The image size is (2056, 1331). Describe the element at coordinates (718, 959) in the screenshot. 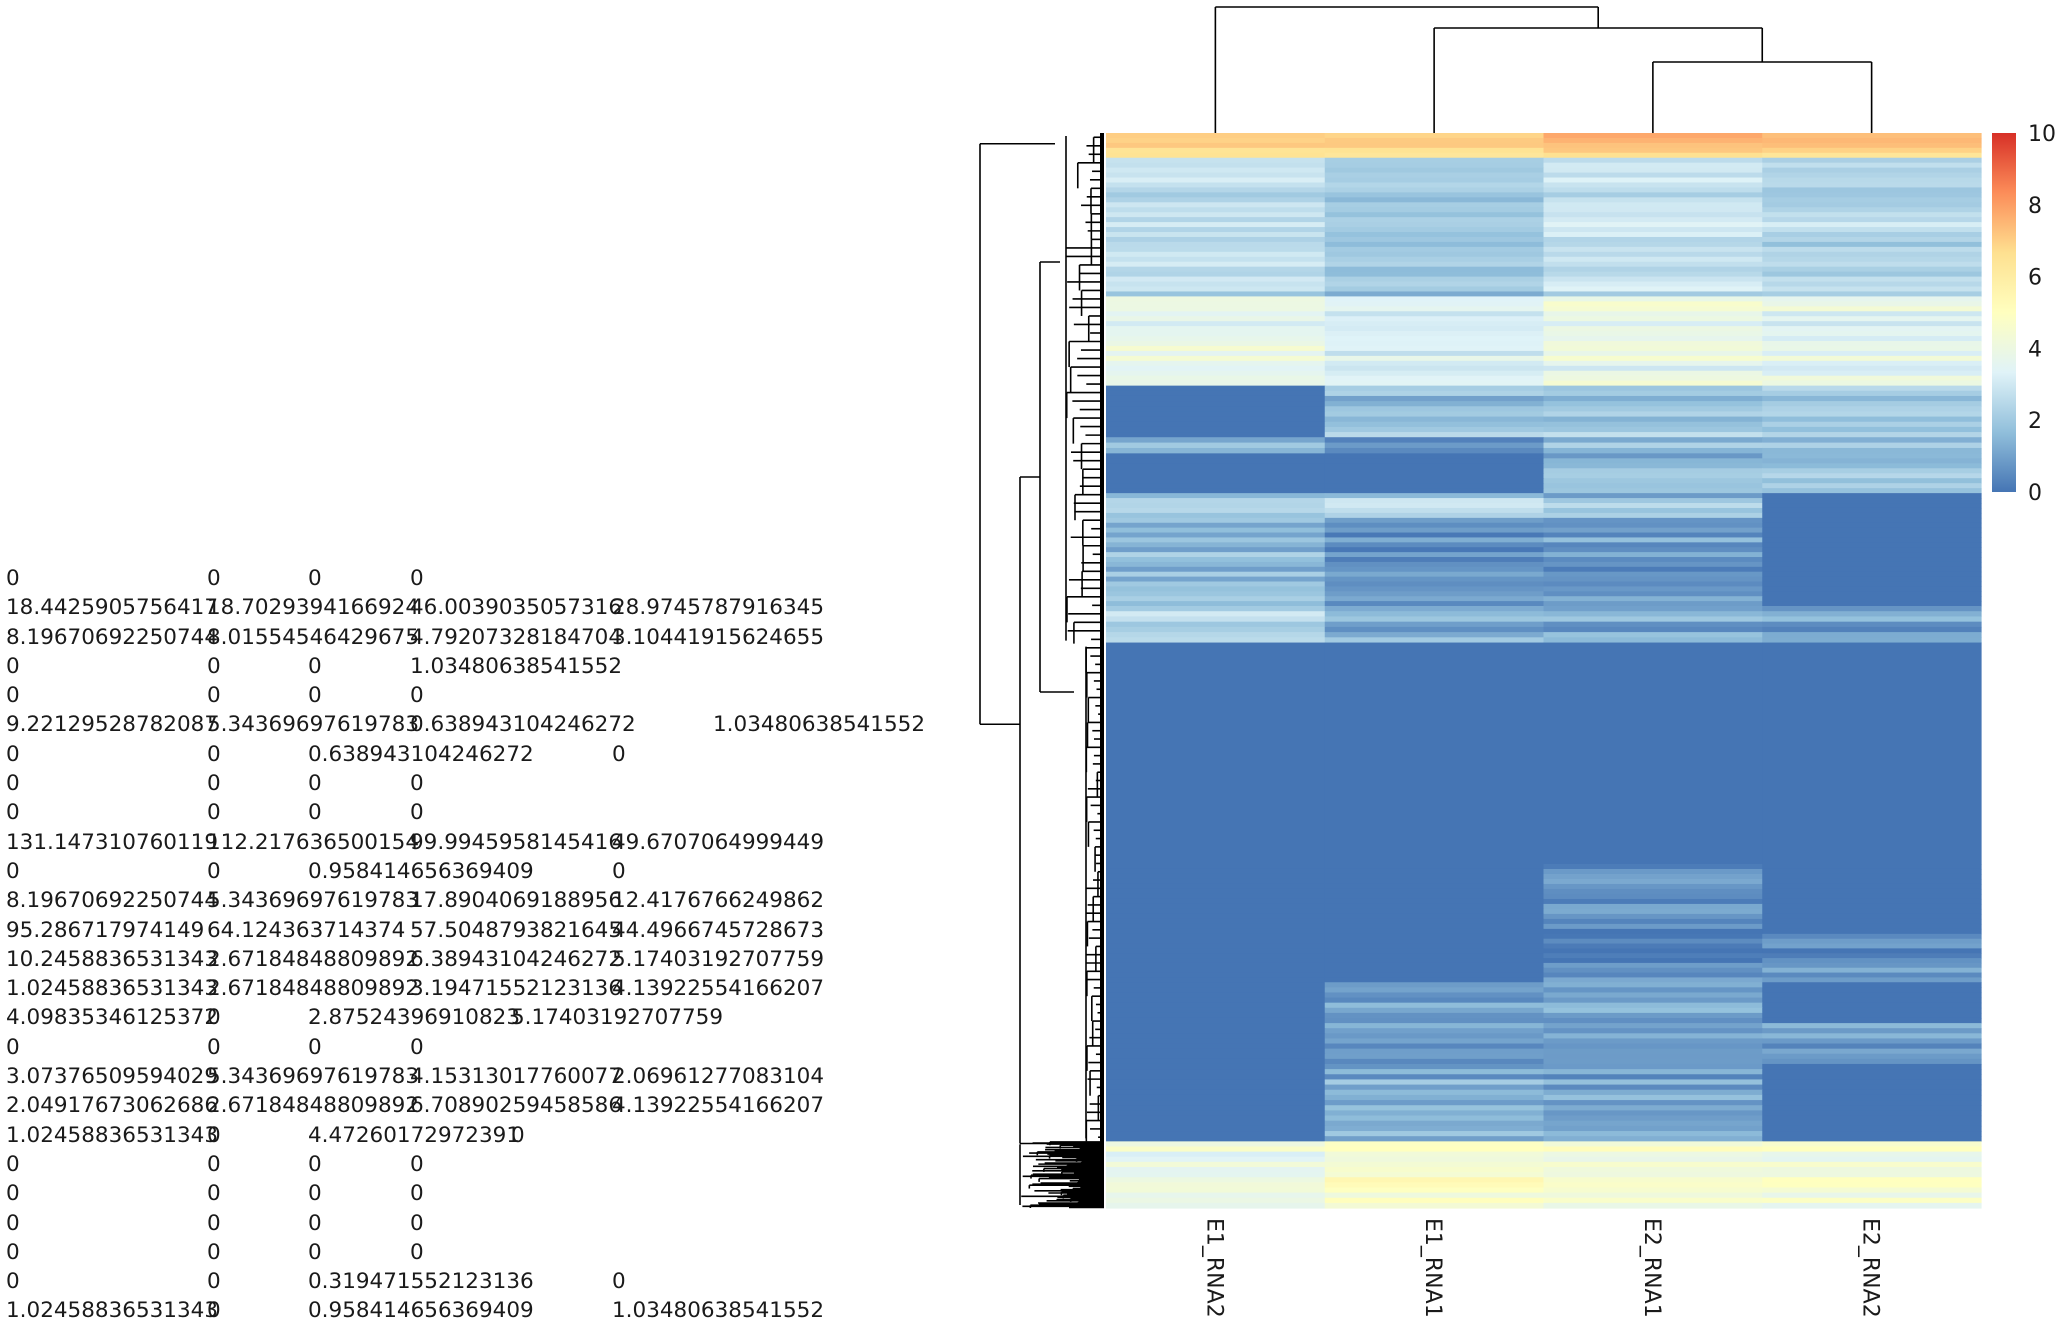

I see `table-cell: 5.17403192707759` at that location.